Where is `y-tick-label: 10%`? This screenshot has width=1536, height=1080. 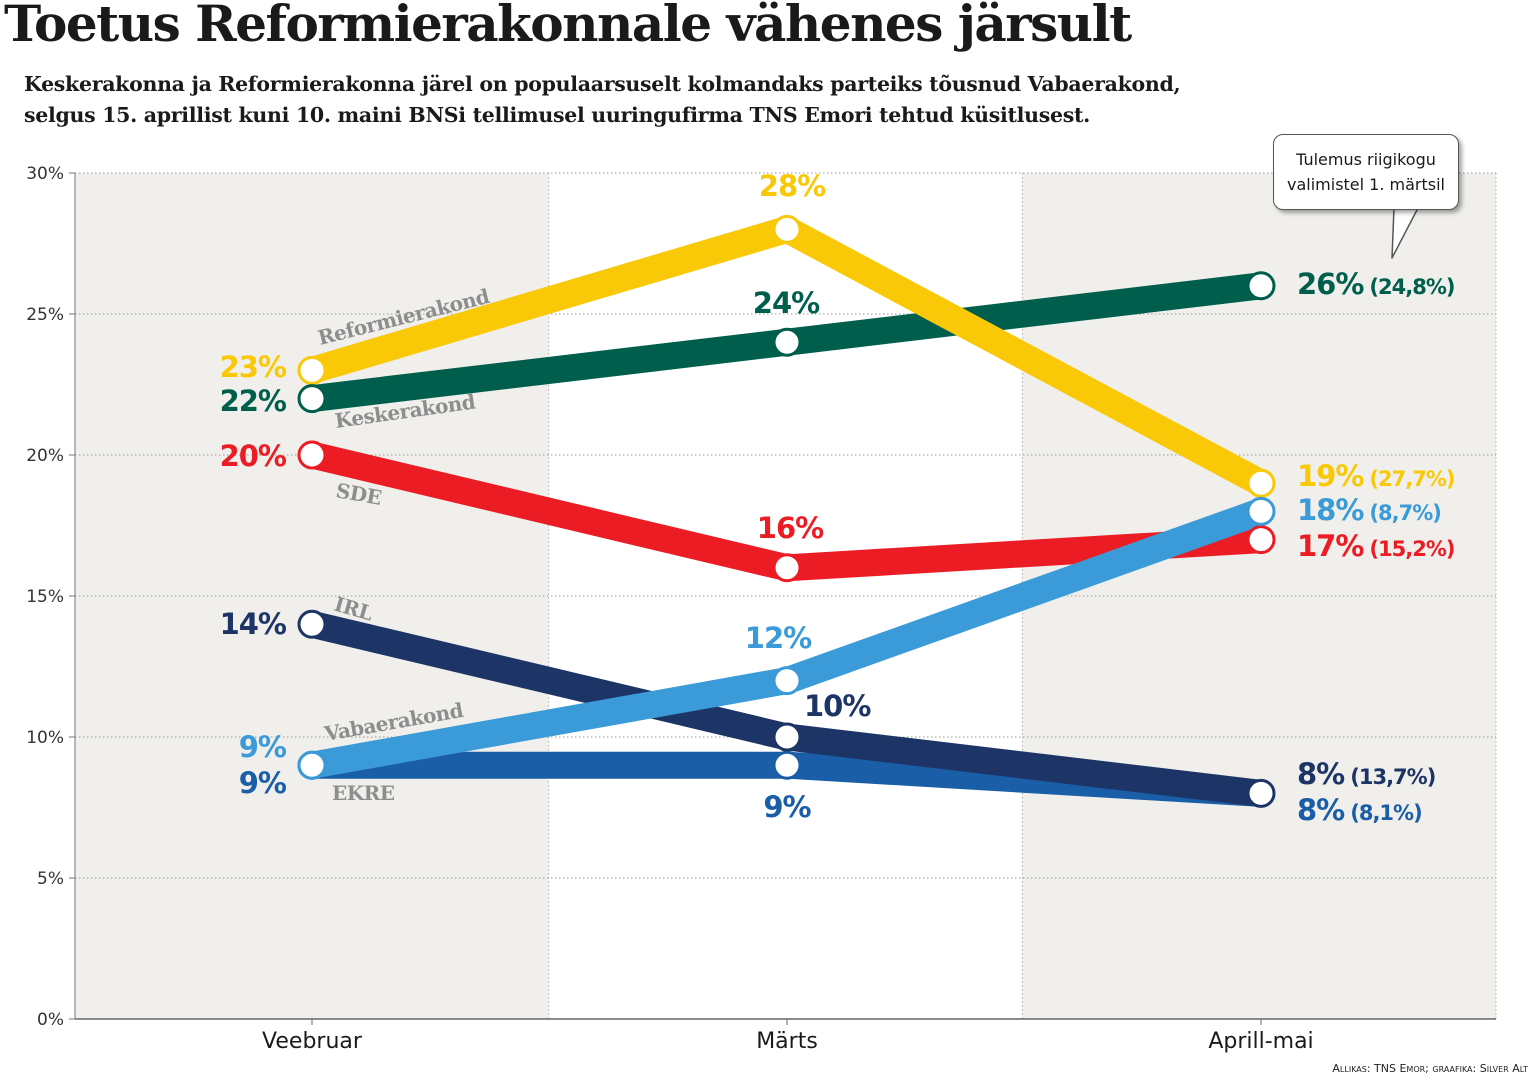
y-tick-label: 10% is located at coordinates (45, 738).